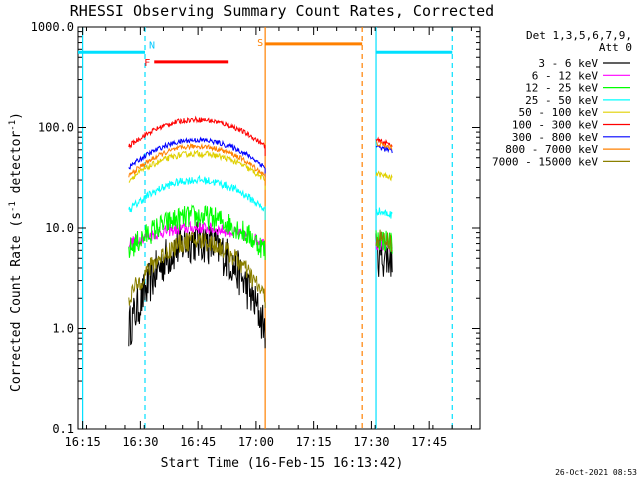  I want to click on y-axis-label: Corrected Count Rate (s-1 detector-1), so click(16, 252).